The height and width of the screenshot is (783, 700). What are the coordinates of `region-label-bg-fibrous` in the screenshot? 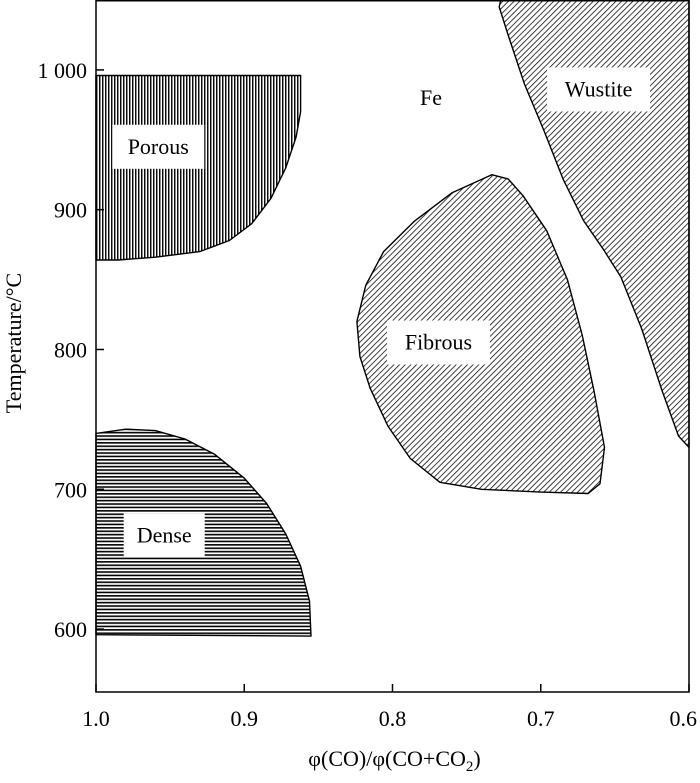 It's located at (438, 342).